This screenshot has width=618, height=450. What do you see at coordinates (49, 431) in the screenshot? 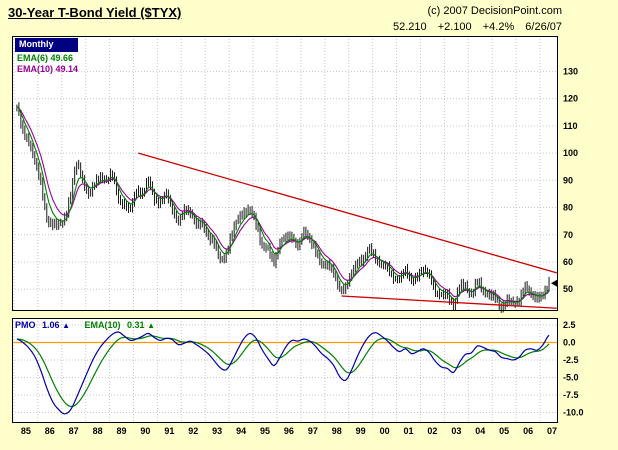
I see `x-axis-label: 86` at bounding box center [49, 431].